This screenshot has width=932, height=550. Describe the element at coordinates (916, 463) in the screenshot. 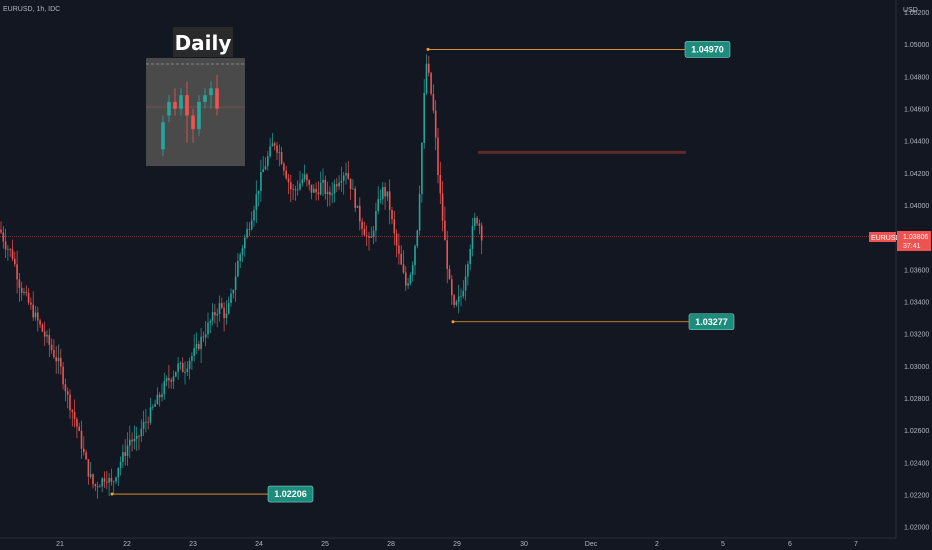

I see `price-tick-label: 1.02400` at that location.